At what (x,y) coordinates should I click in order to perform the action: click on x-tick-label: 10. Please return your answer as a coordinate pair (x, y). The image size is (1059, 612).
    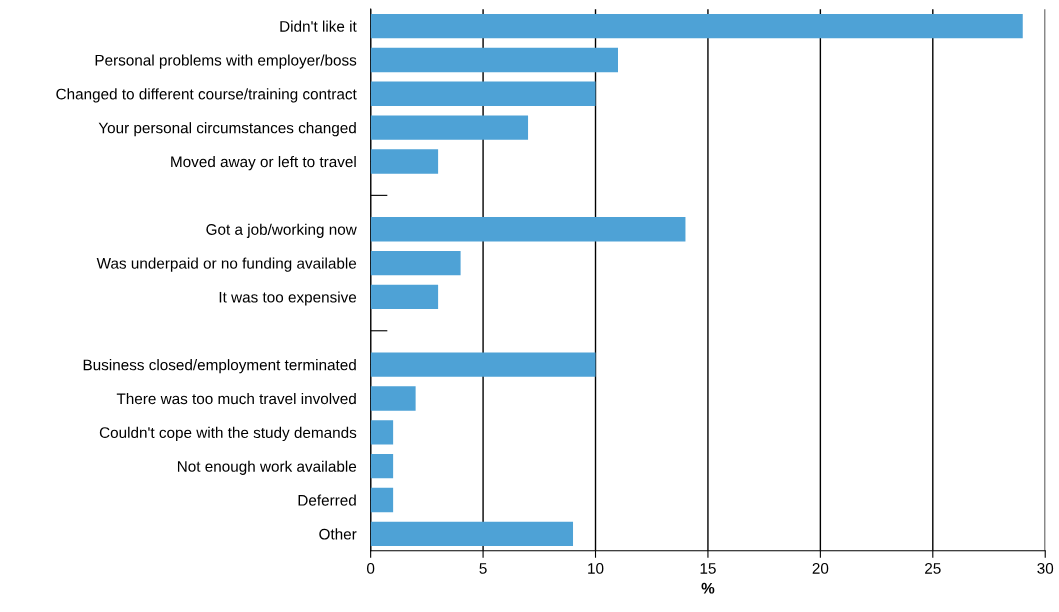
    Looking at the image, I should click on (596, 568).